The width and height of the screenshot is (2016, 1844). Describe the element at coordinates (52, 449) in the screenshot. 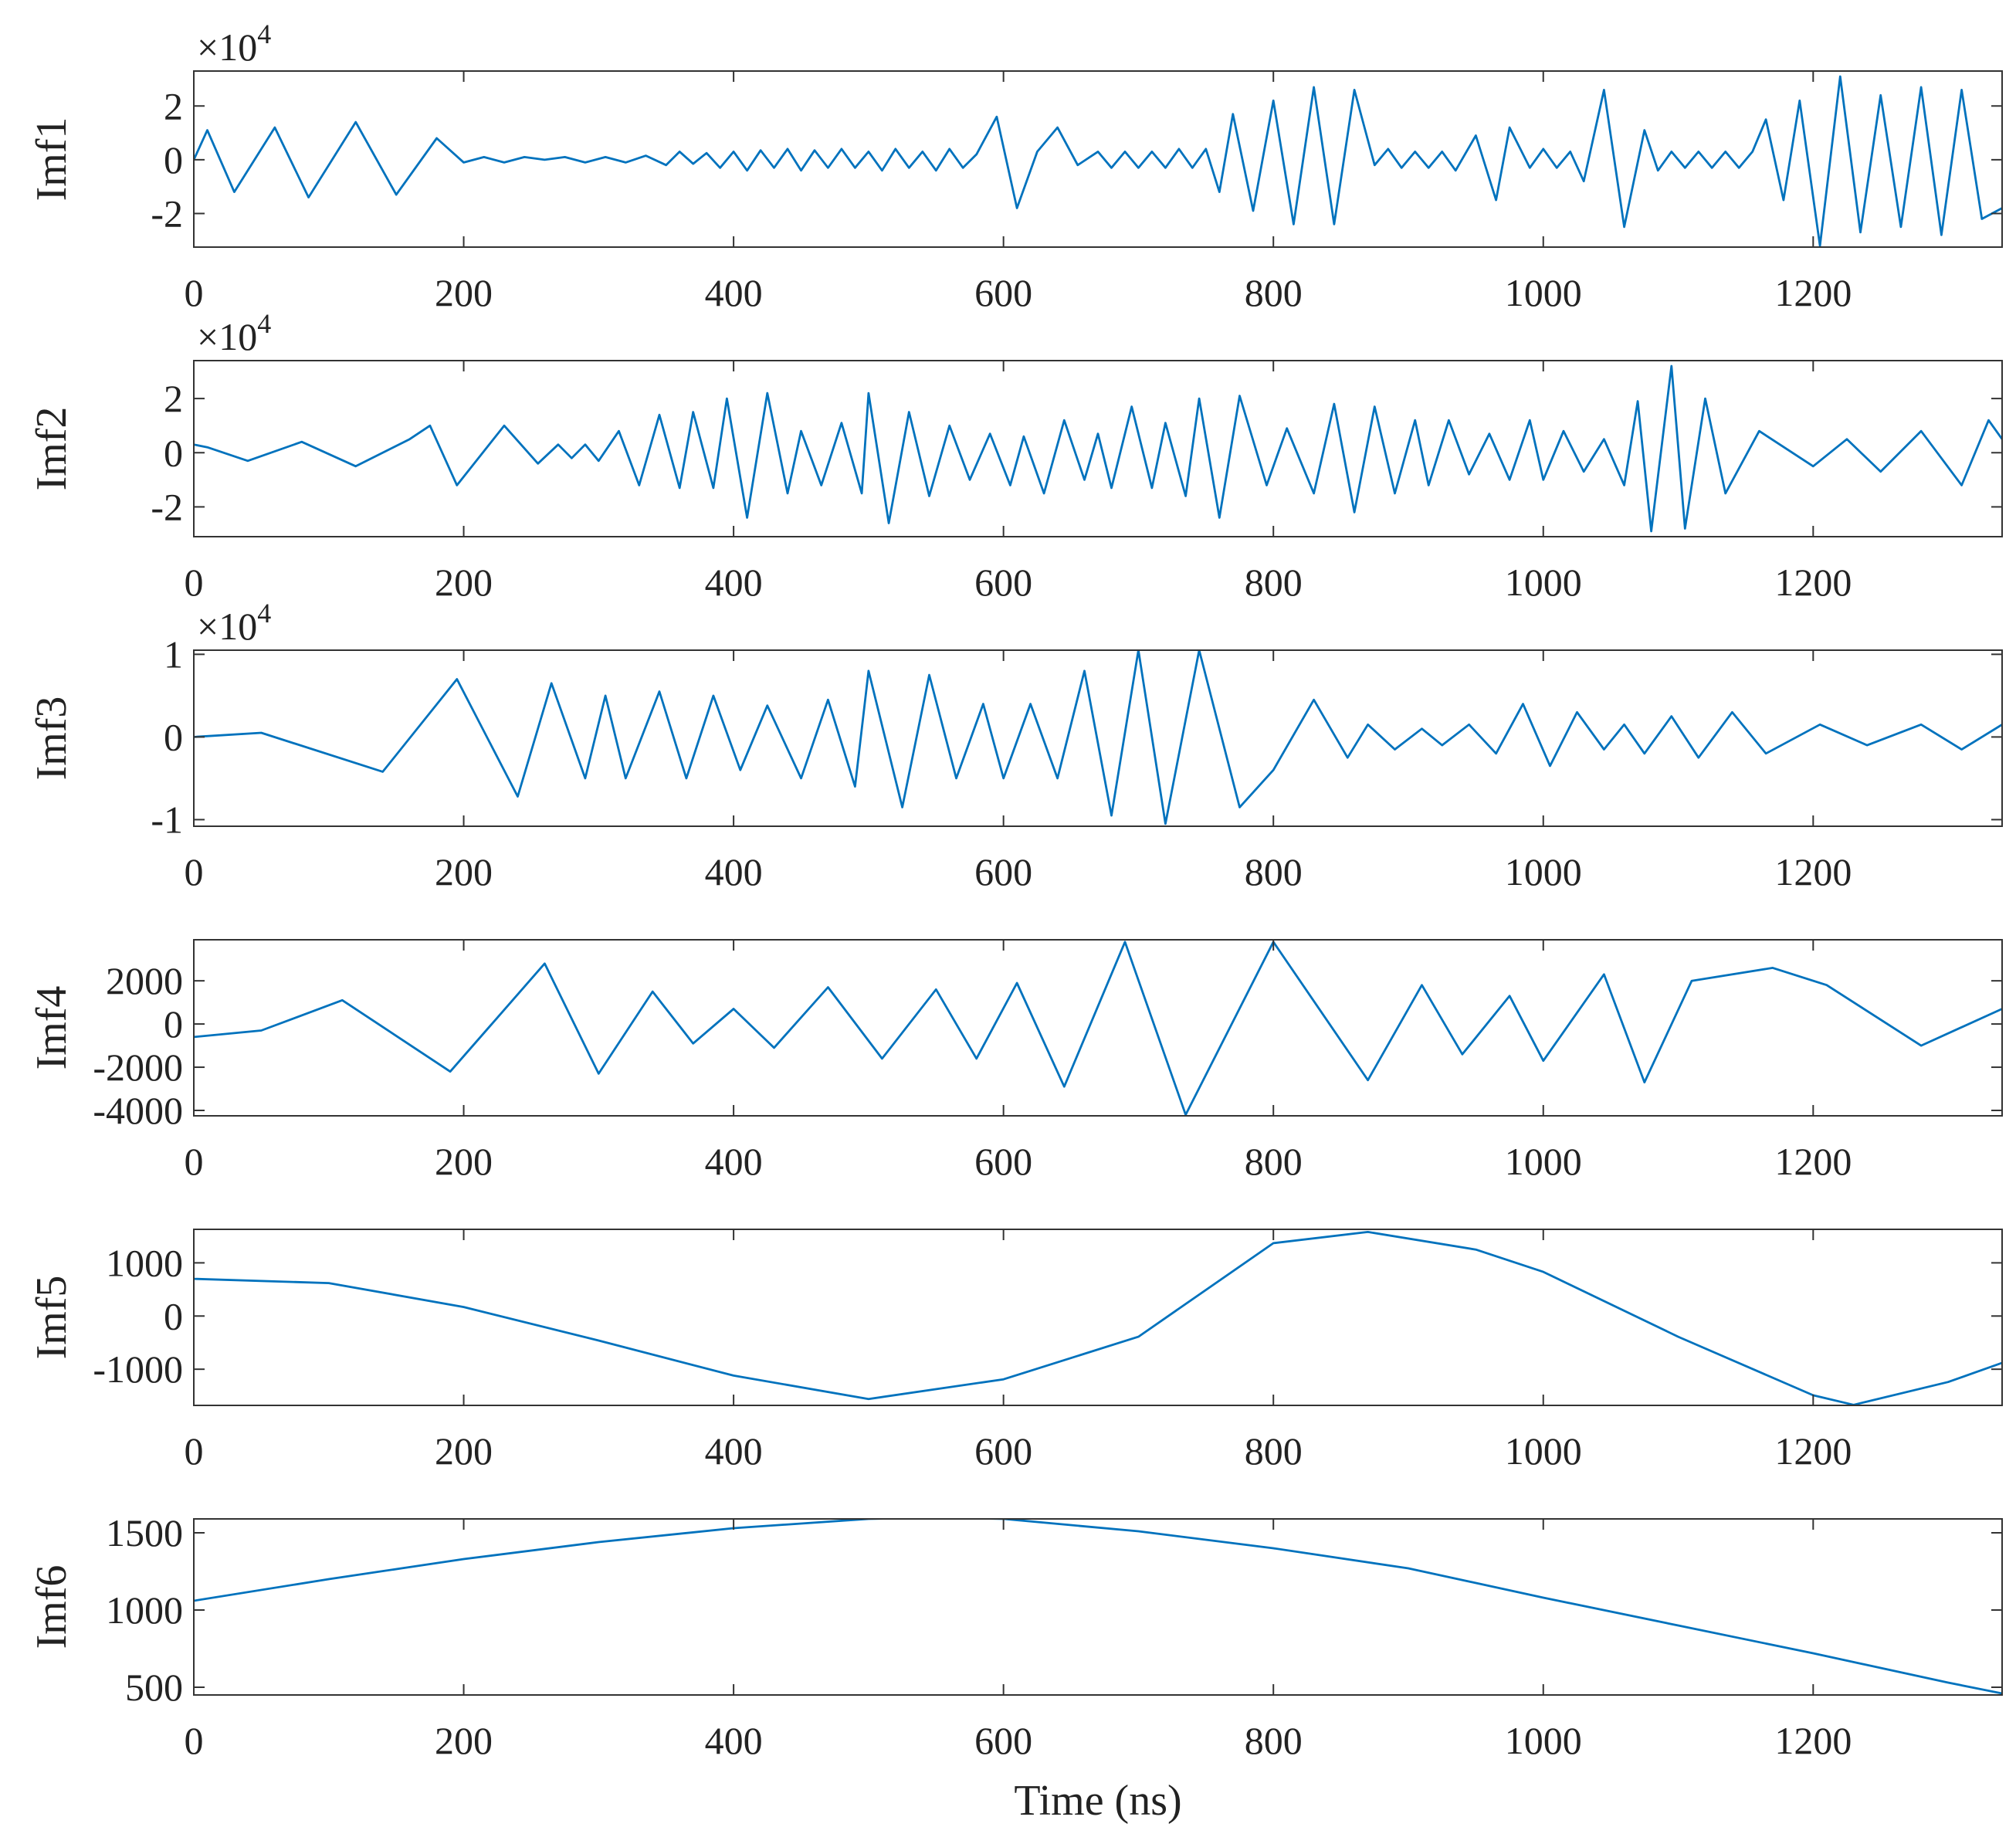

I see `y-axis-label: Imf2` at that location.